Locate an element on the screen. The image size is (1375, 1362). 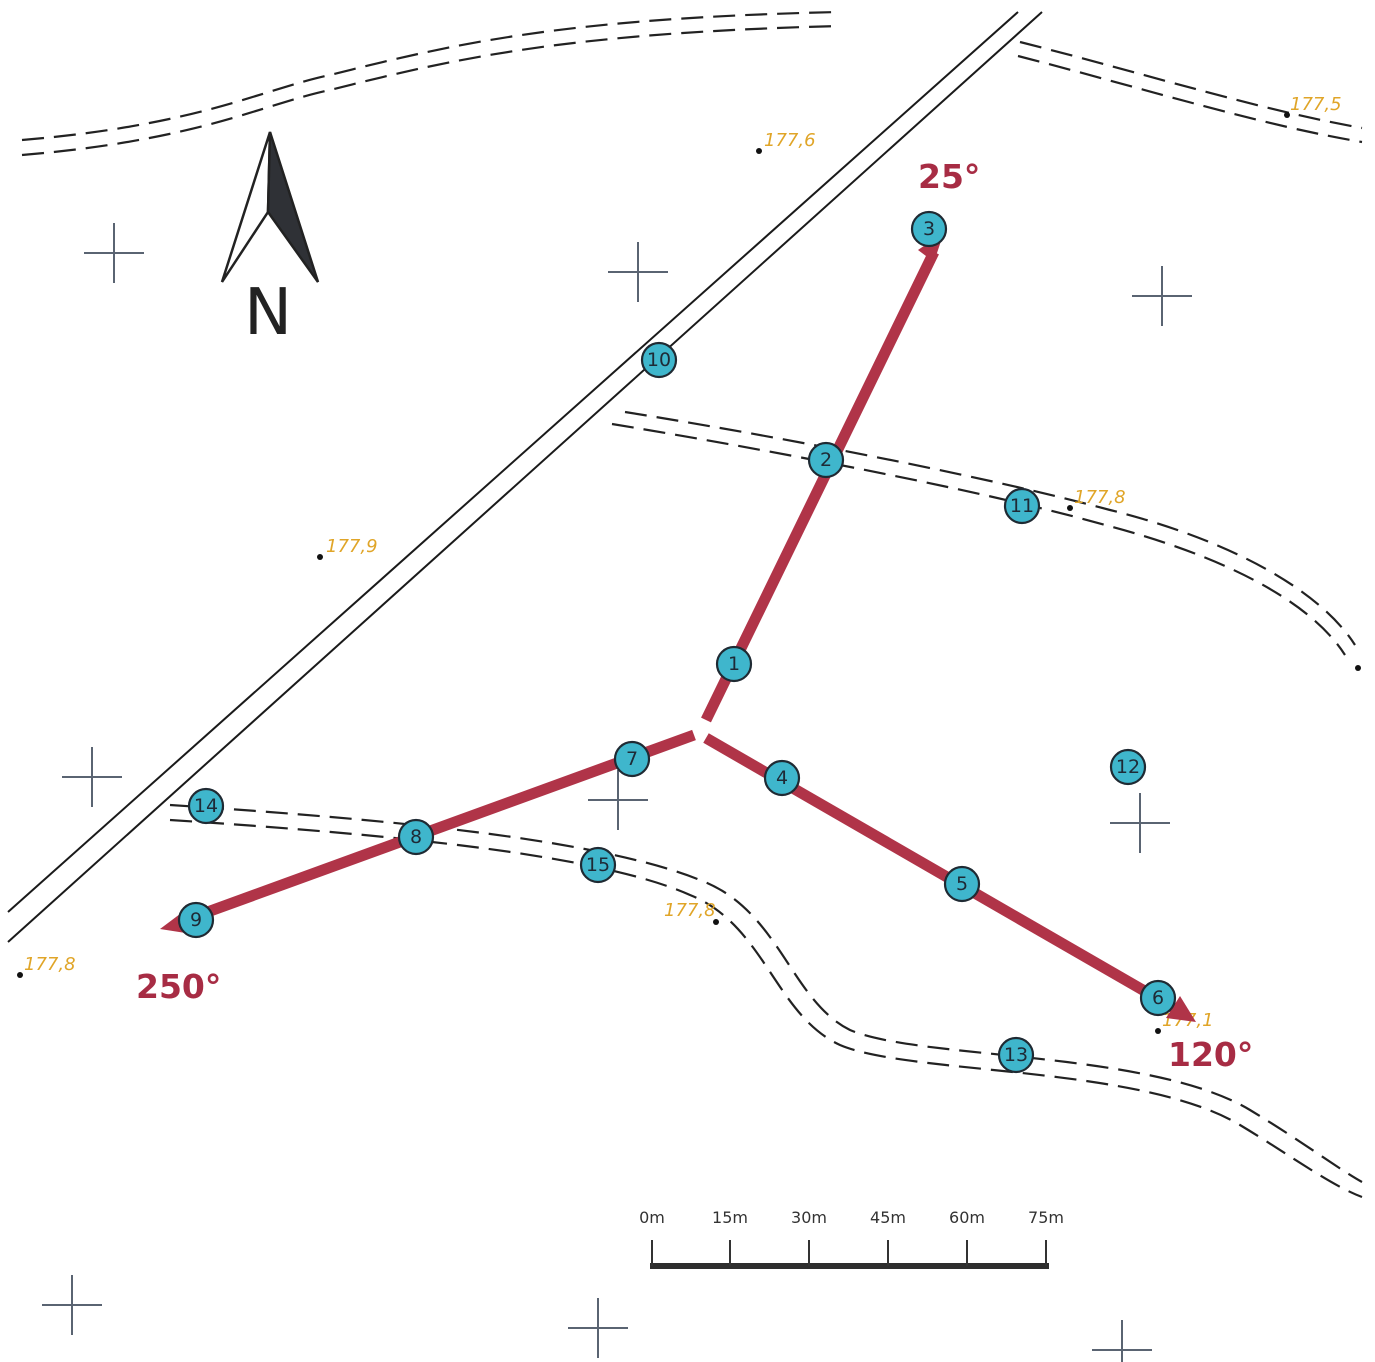
point-11: 11 is located at coordinates (1022, 506).